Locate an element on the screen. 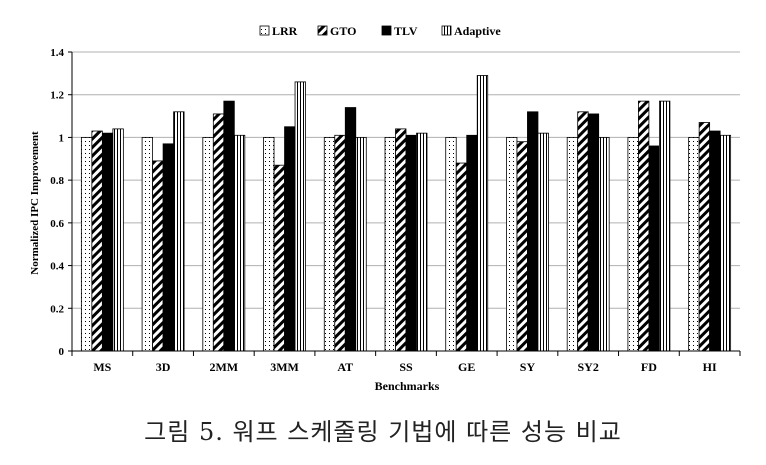 This screenshot has height=465, width=766. bar-tlv-sy is located at coordinates (533, 231).